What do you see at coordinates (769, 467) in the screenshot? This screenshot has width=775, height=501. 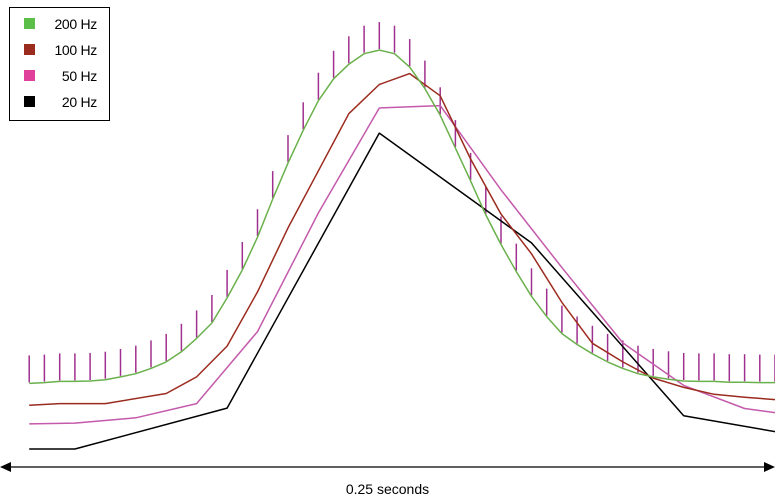 I see `duration-arrow-right-head` at bounding box center [769, 467].